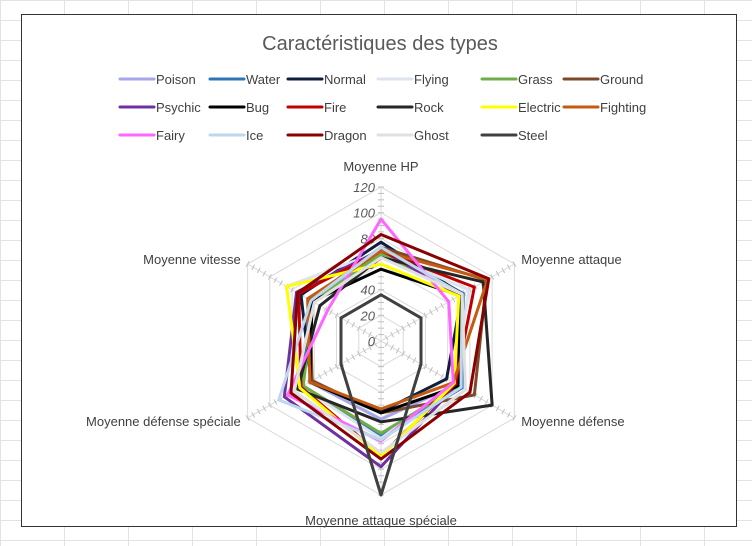 The width and height of the screenshot is (752, 546). What do you see at coordinates (345, 79) in the screenshot?
I see `legend-entry-normal: Normal` at bounding box center [345, 79].